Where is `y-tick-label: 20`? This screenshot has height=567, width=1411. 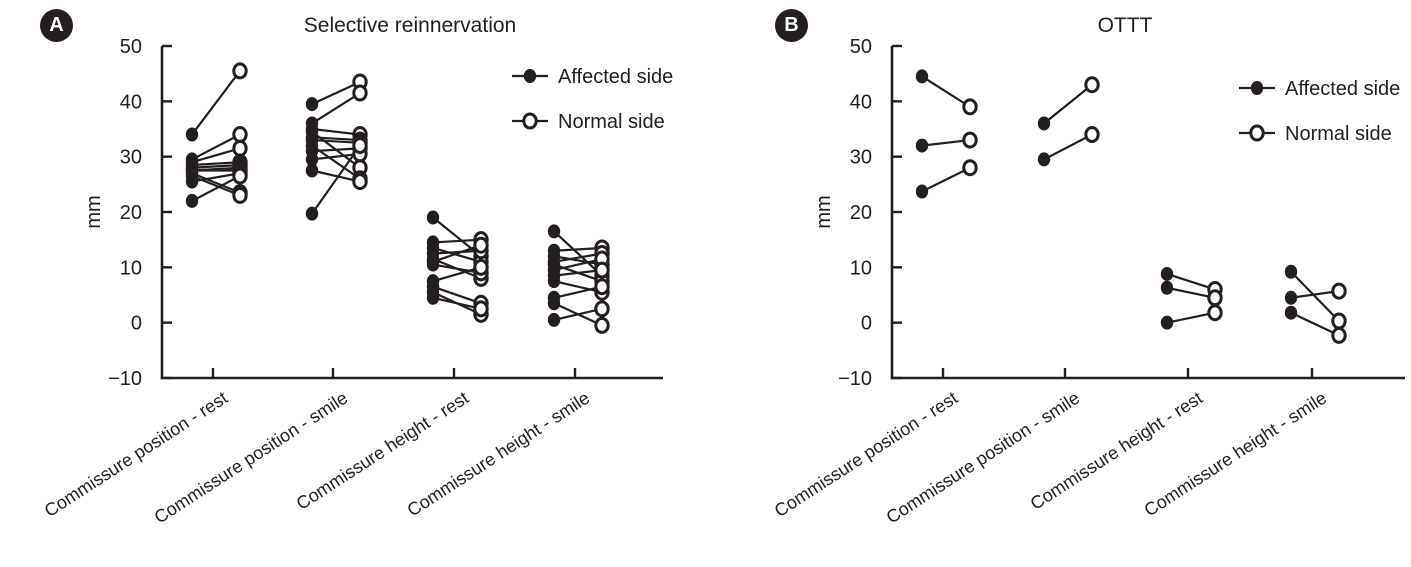
y-tick-label: 20 is located at coordinates (131, 213).